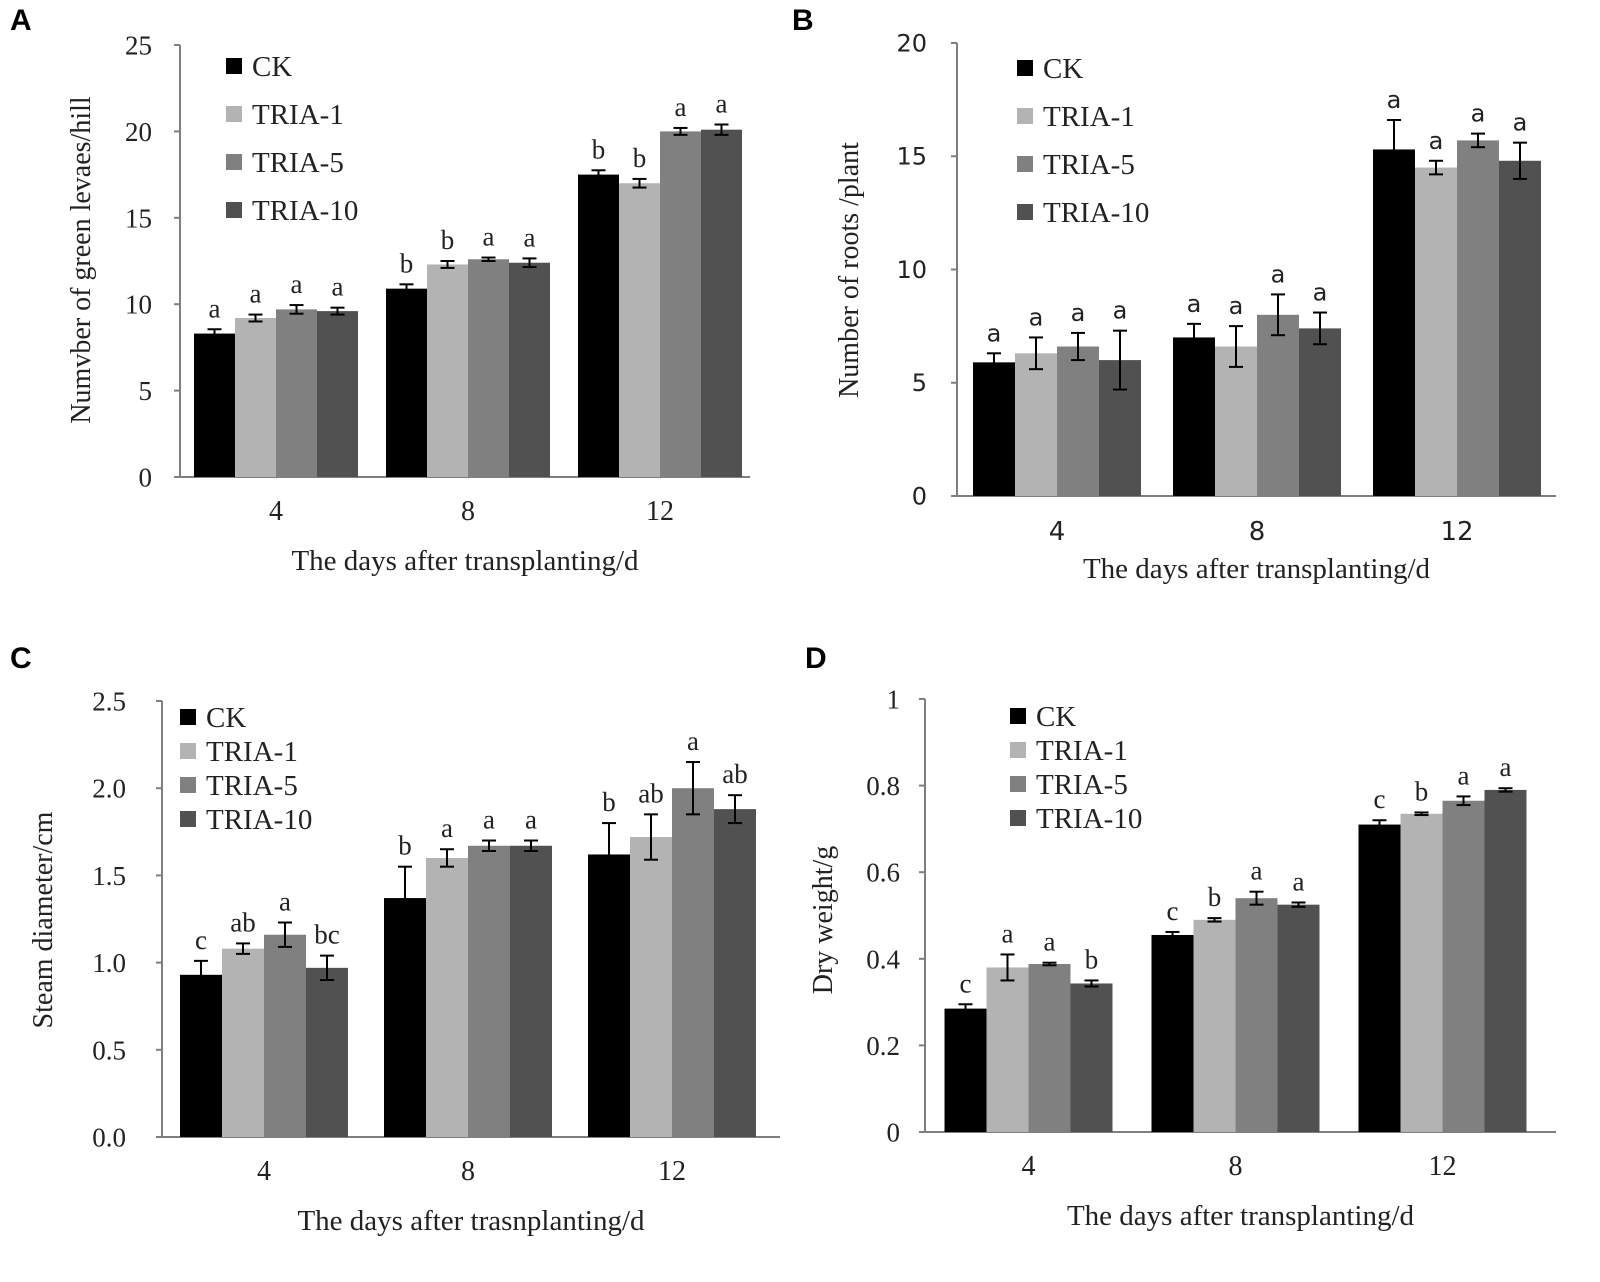  I want to click on panel-letter: D, so click(816, 658).